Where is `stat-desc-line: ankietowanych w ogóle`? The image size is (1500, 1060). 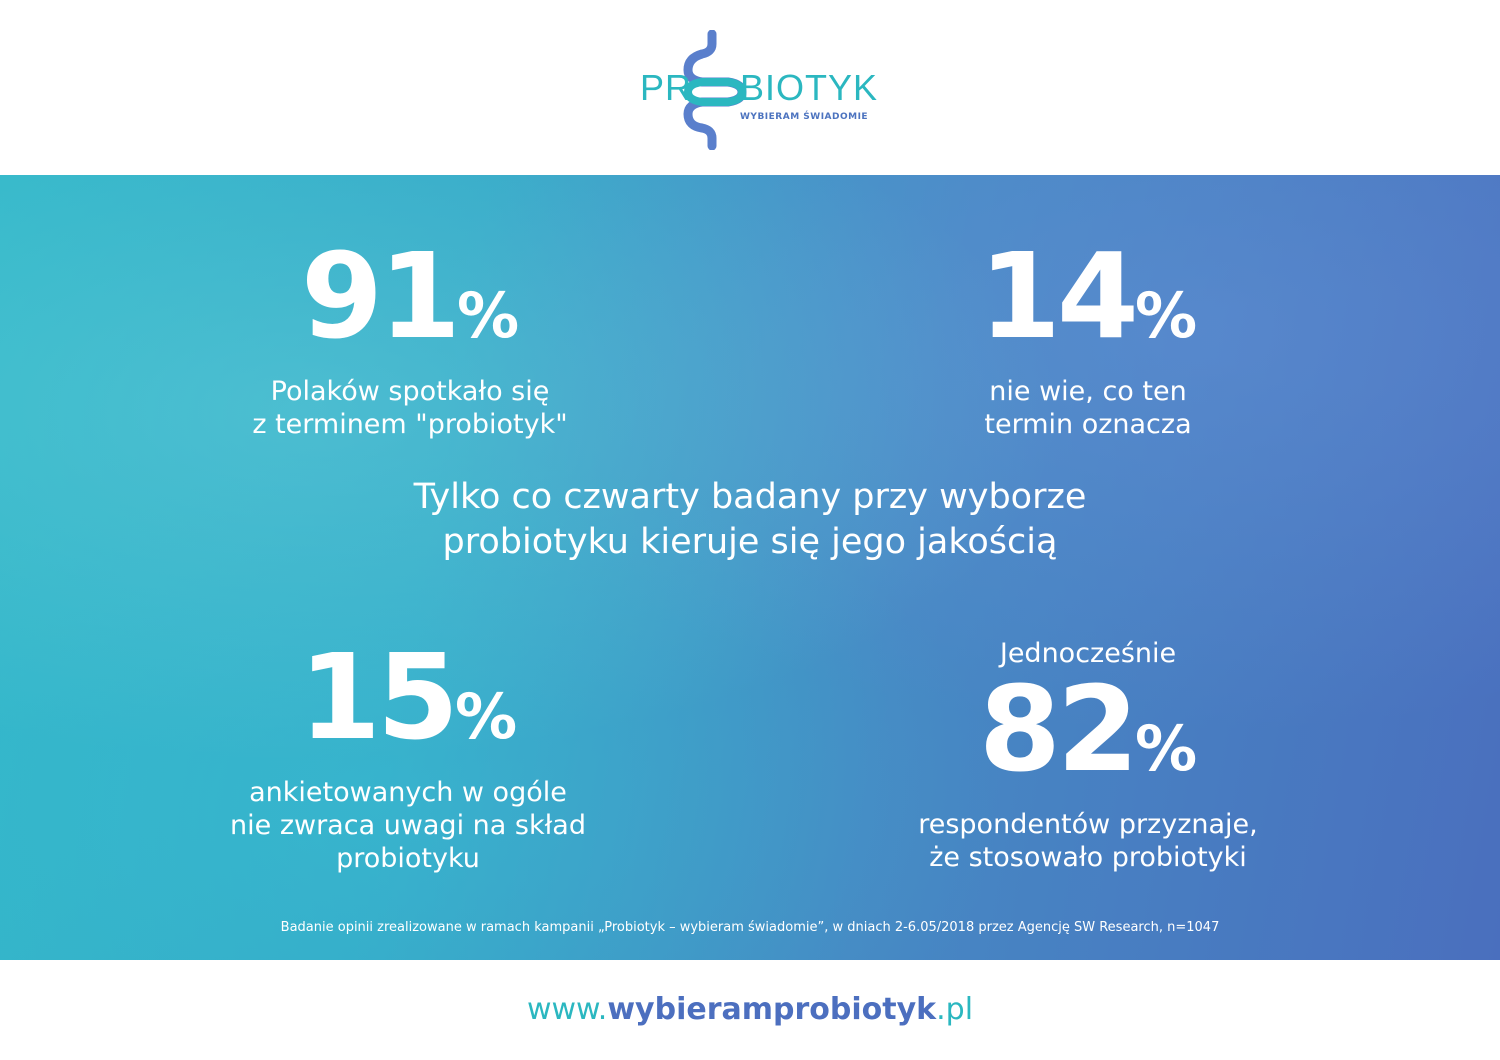 stat-desc-line: ankietowanych w ogóle is located at coordinates (408, 792).